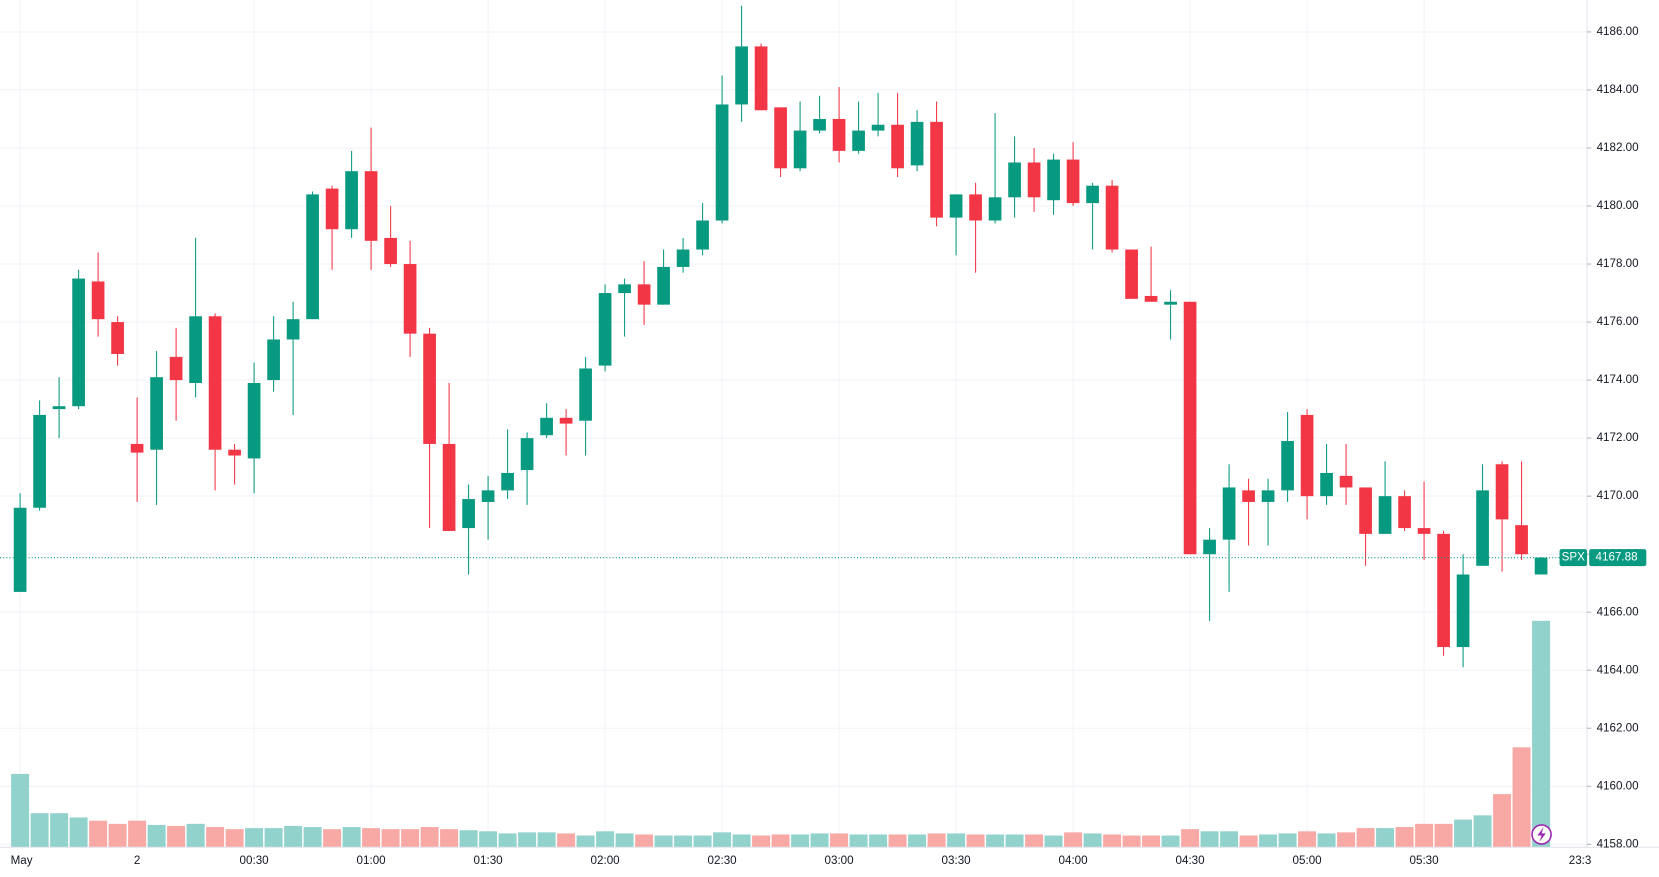 This screenshot has width=1659, height=877. What do you see at coordinates (1074, 860) in the screenshot?
I see `x-tick-label: 04:00` at bounding box center [1074, 860].